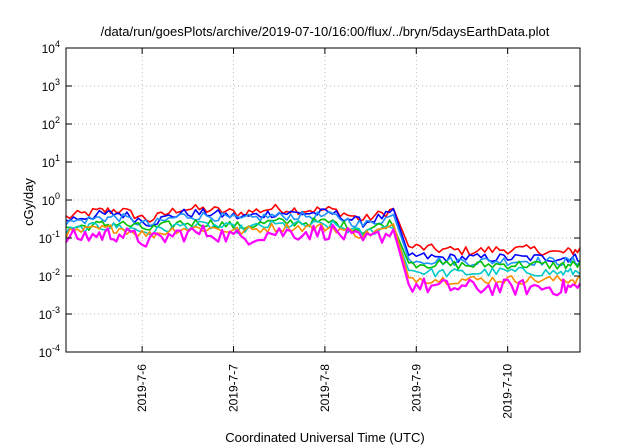 This screenshot has width=640, height=448. I want to click on y-tick-label: 10⁰, so click(51, 199).